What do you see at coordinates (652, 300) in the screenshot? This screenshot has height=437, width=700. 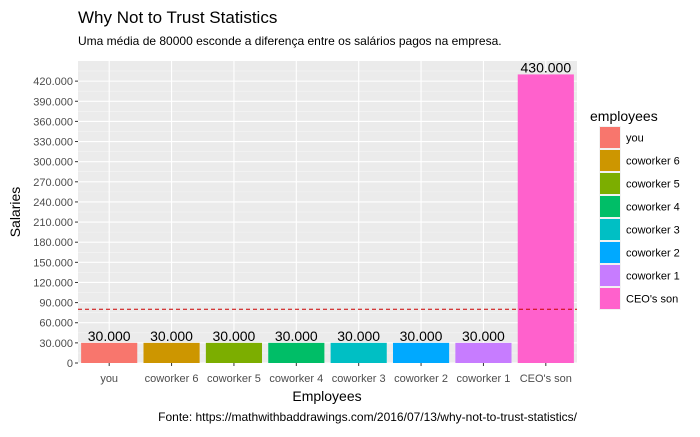 I see `legend-label-7: CEO's son` at bounding box center [652, 300].